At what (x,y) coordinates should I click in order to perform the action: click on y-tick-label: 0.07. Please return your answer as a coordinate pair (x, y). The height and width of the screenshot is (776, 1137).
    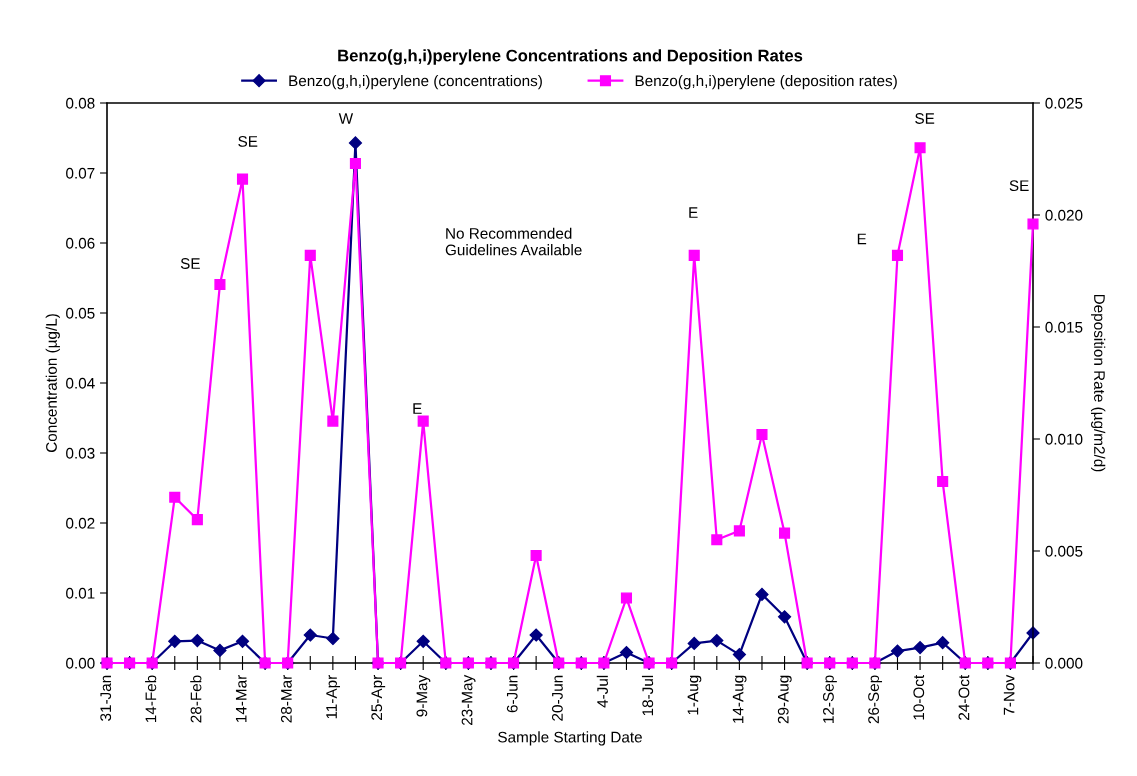
    Looking at the image, I should click on (80, 173).